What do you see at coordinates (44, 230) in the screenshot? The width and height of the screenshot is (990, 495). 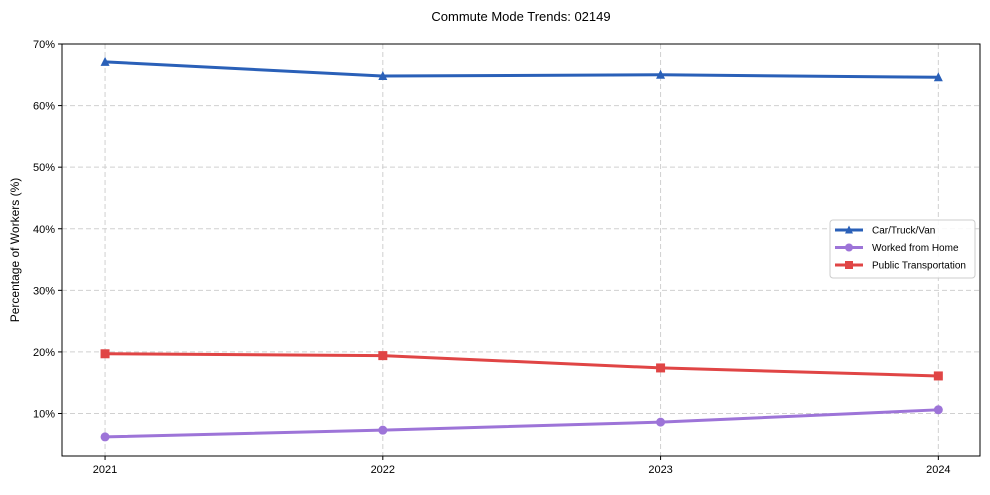 I see `y-tick-label: 40%` at bounding box center [44, 230].